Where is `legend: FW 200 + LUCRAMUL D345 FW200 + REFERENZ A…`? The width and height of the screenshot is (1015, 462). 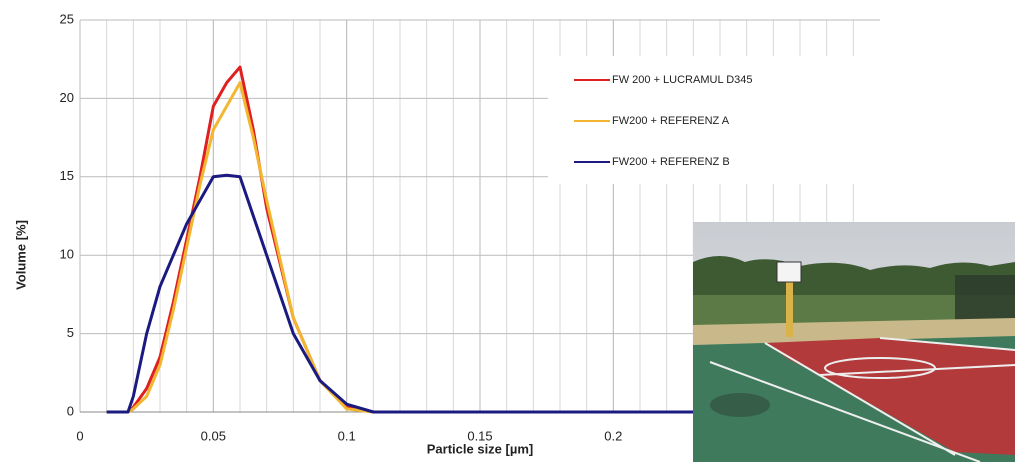 legend: FW 200 + LUCRAMUL D345 FW200 + REFERENZ A… is located at coordinates (714, 120).